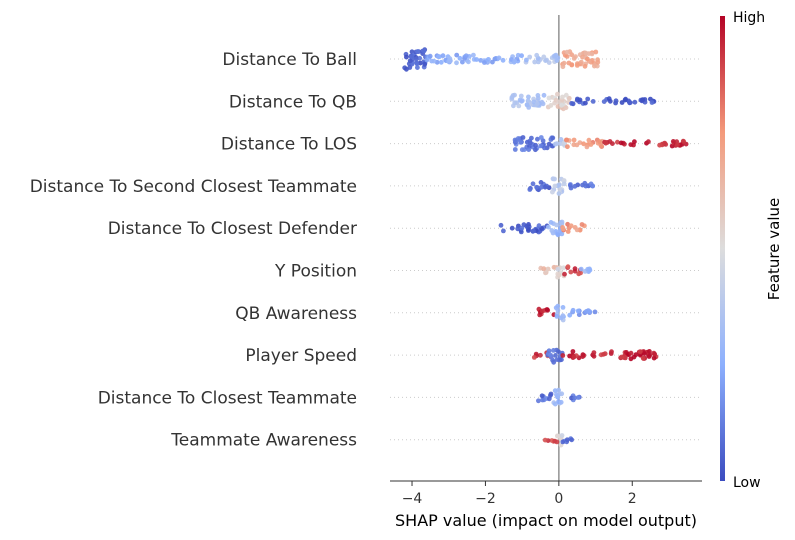  What do you see at coordinates (632, 499) in the screenshot?
I see `x-tick-label-4: 2` at bounding box center [632, 499].